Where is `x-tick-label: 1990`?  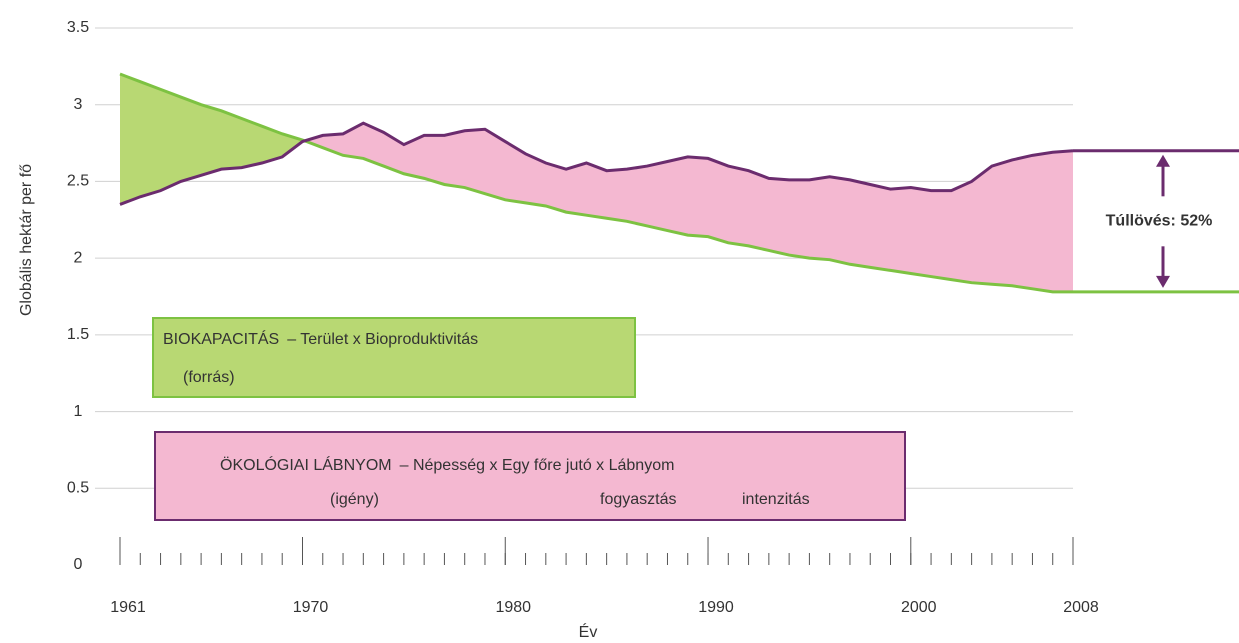 x-tick-label: 1990 is located at coordinates (716, 607).